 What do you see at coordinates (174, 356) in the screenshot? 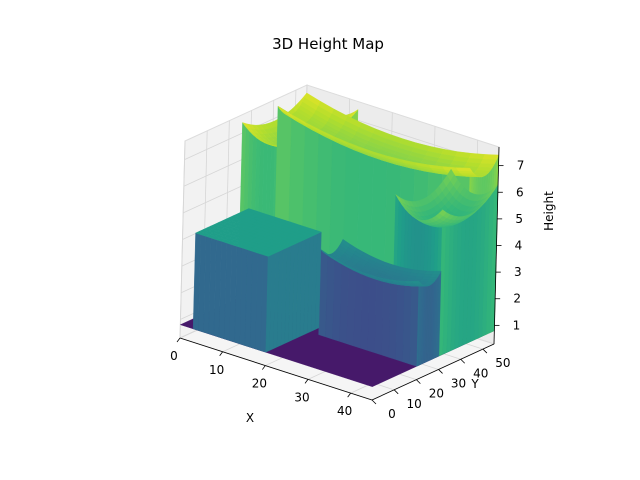
I see `x-tick-label: 0` at bounding box center [174, 356].